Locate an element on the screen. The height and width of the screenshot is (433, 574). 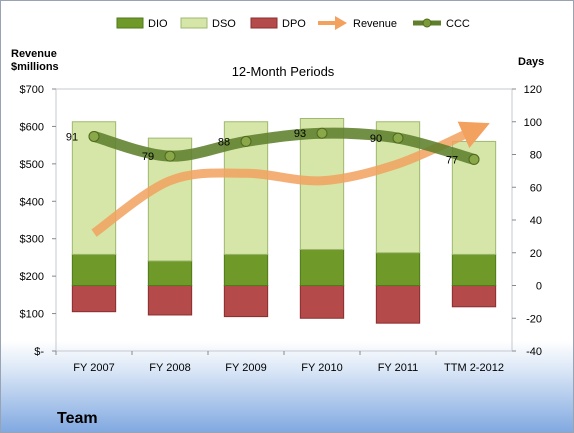
left-axis-tick-label: $100 is located at coordinates (32, 315).